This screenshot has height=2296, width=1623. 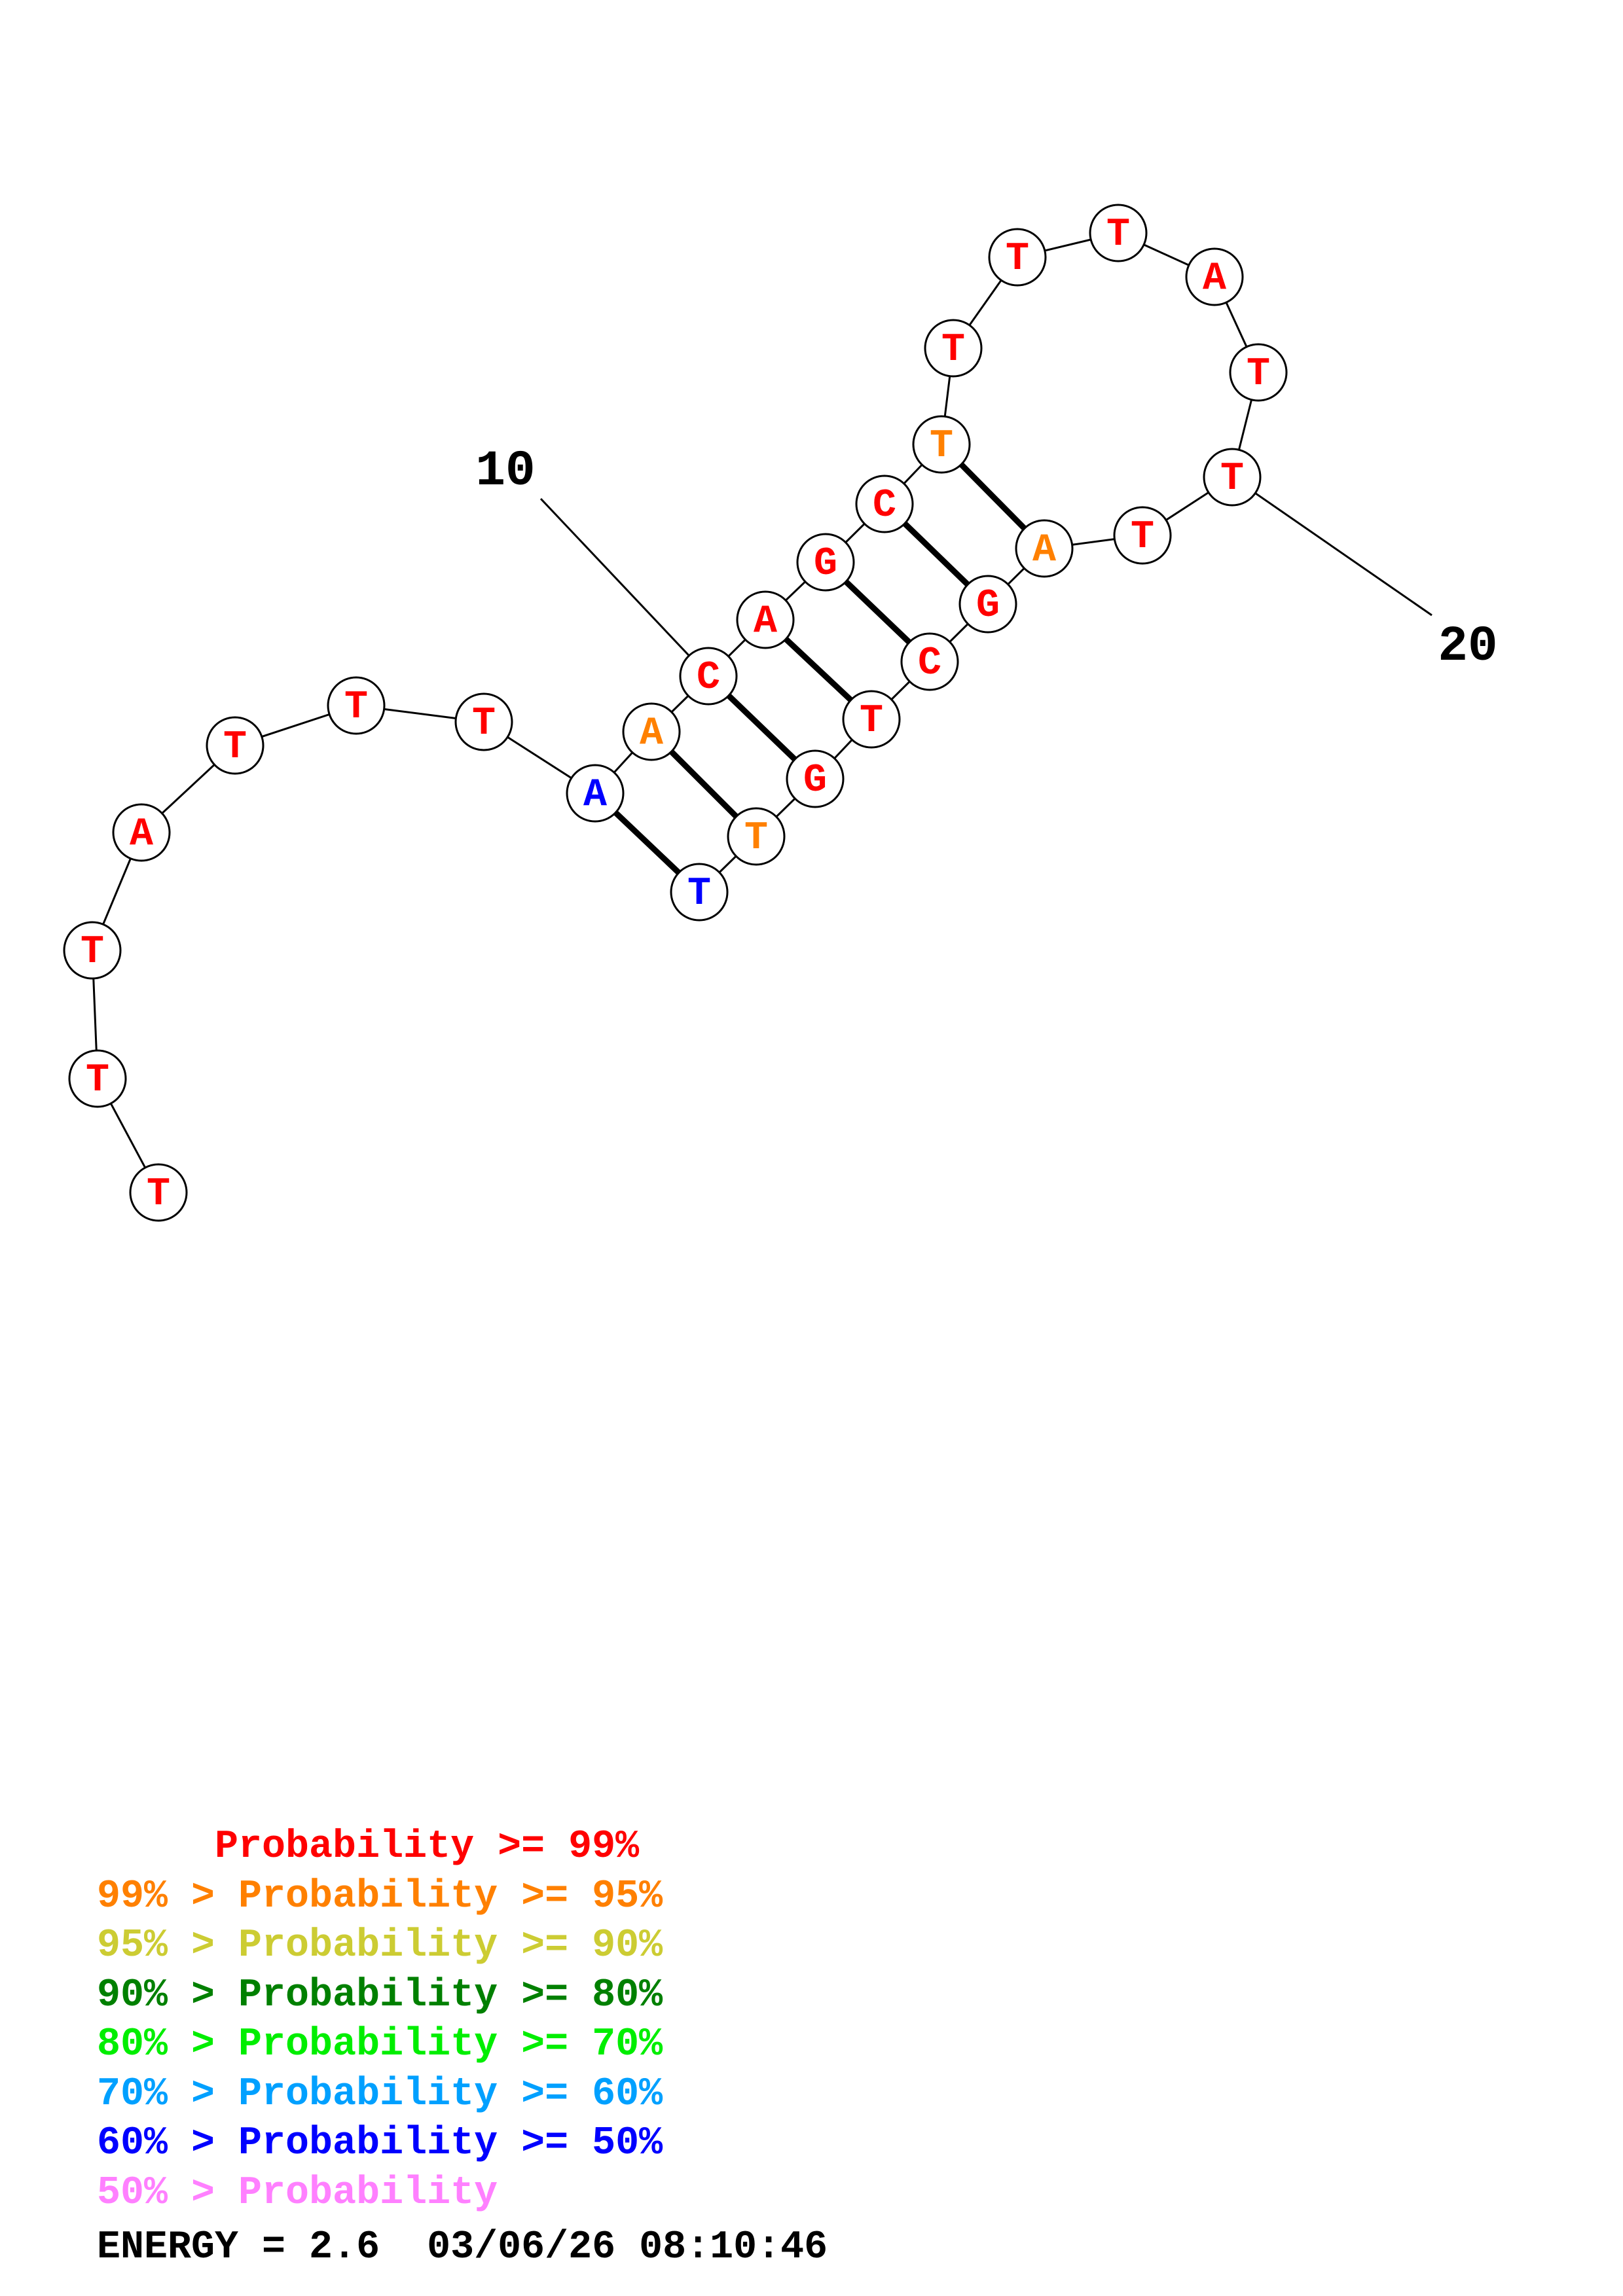 I want to click on legend-entry: 70% > Probability >= 60%, so click(x=380, y=2094).